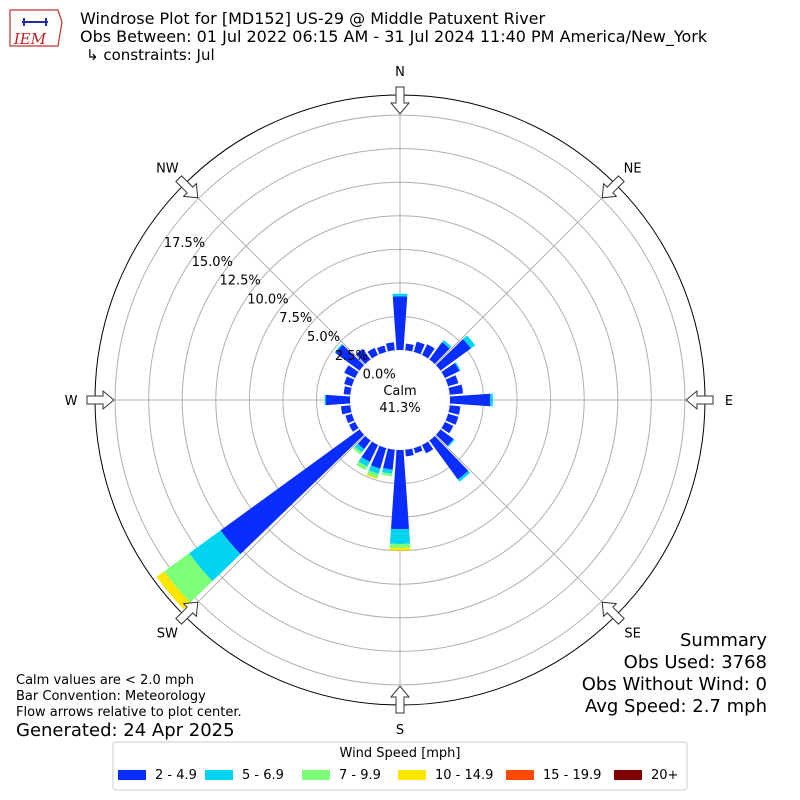 The width and height of the screenshot is (800, 800). I want to click on r-tick-label: 7.5%, so click(295, 318).